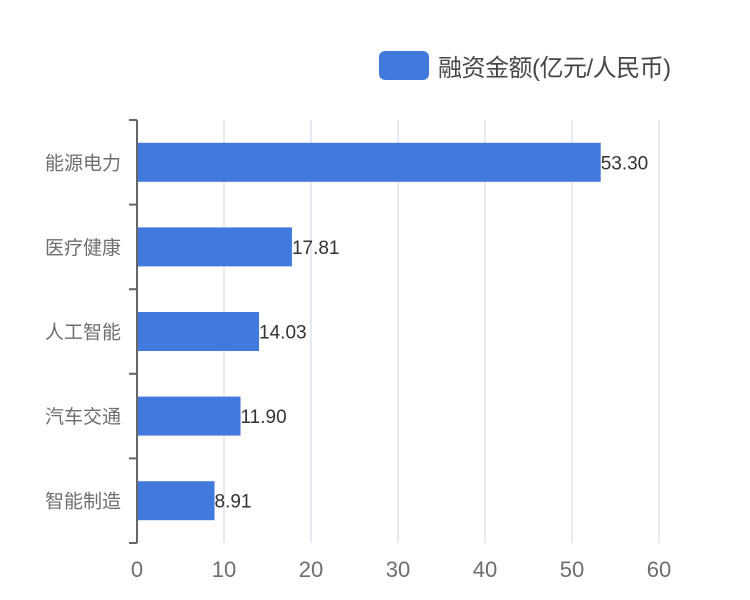  I want to click on category-label: 能源电力, so click(83, 163).